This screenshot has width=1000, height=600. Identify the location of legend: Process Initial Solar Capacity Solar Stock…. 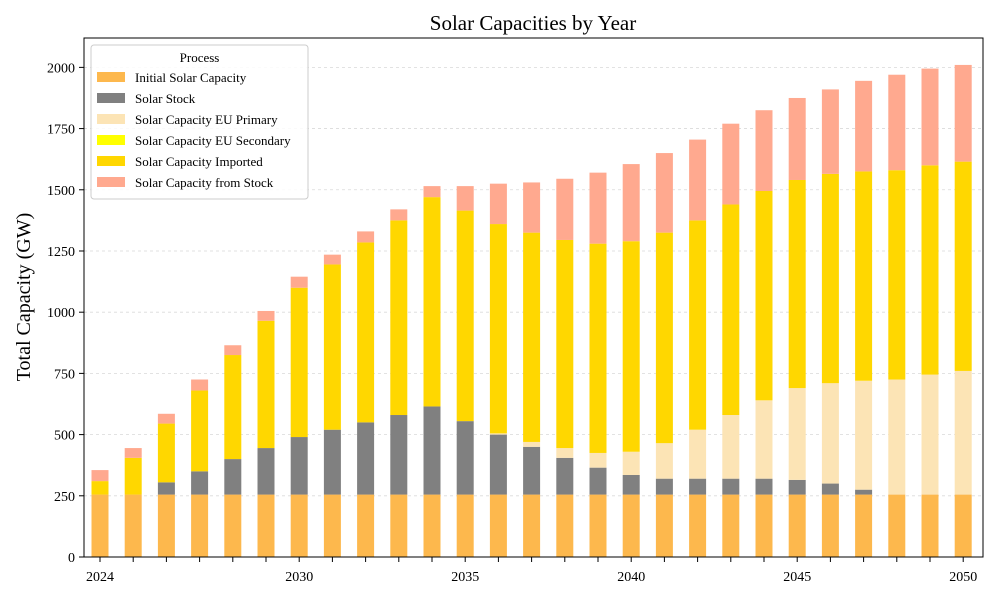
(199, 122).